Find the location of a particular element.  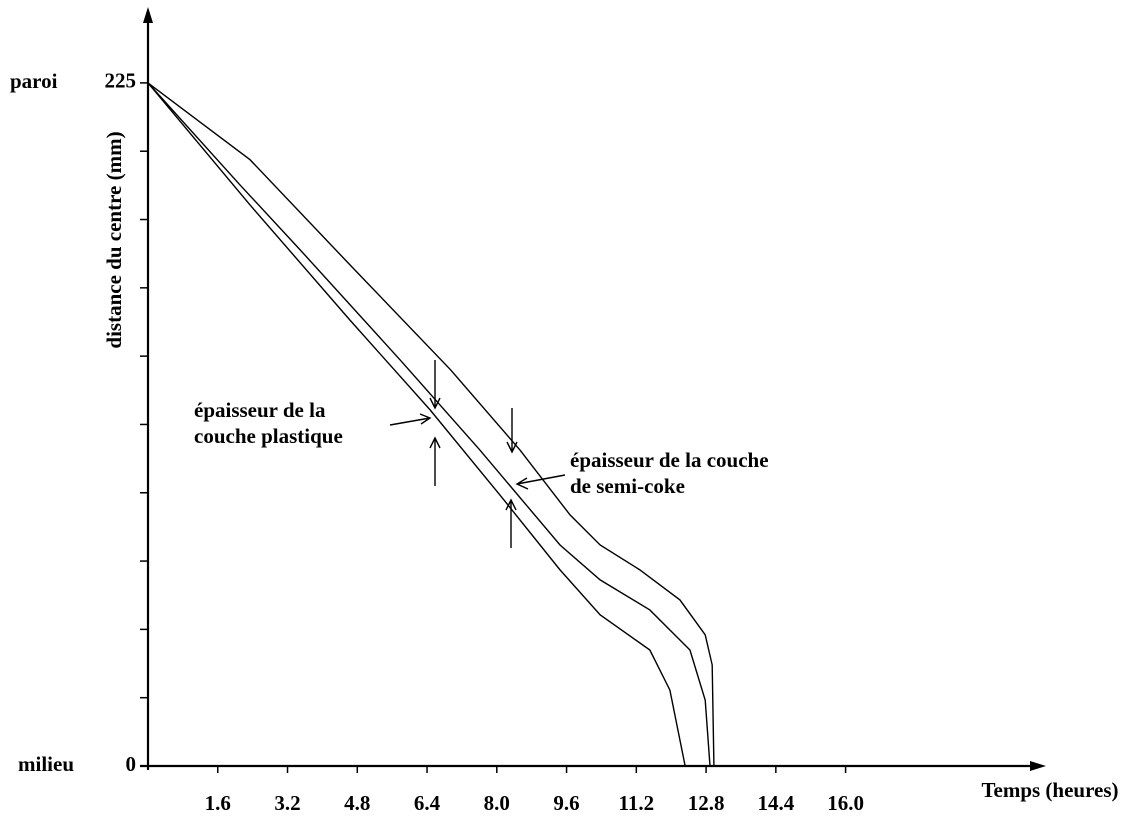

x-tick-label: 11.2 is located at coordinates (637, 803).